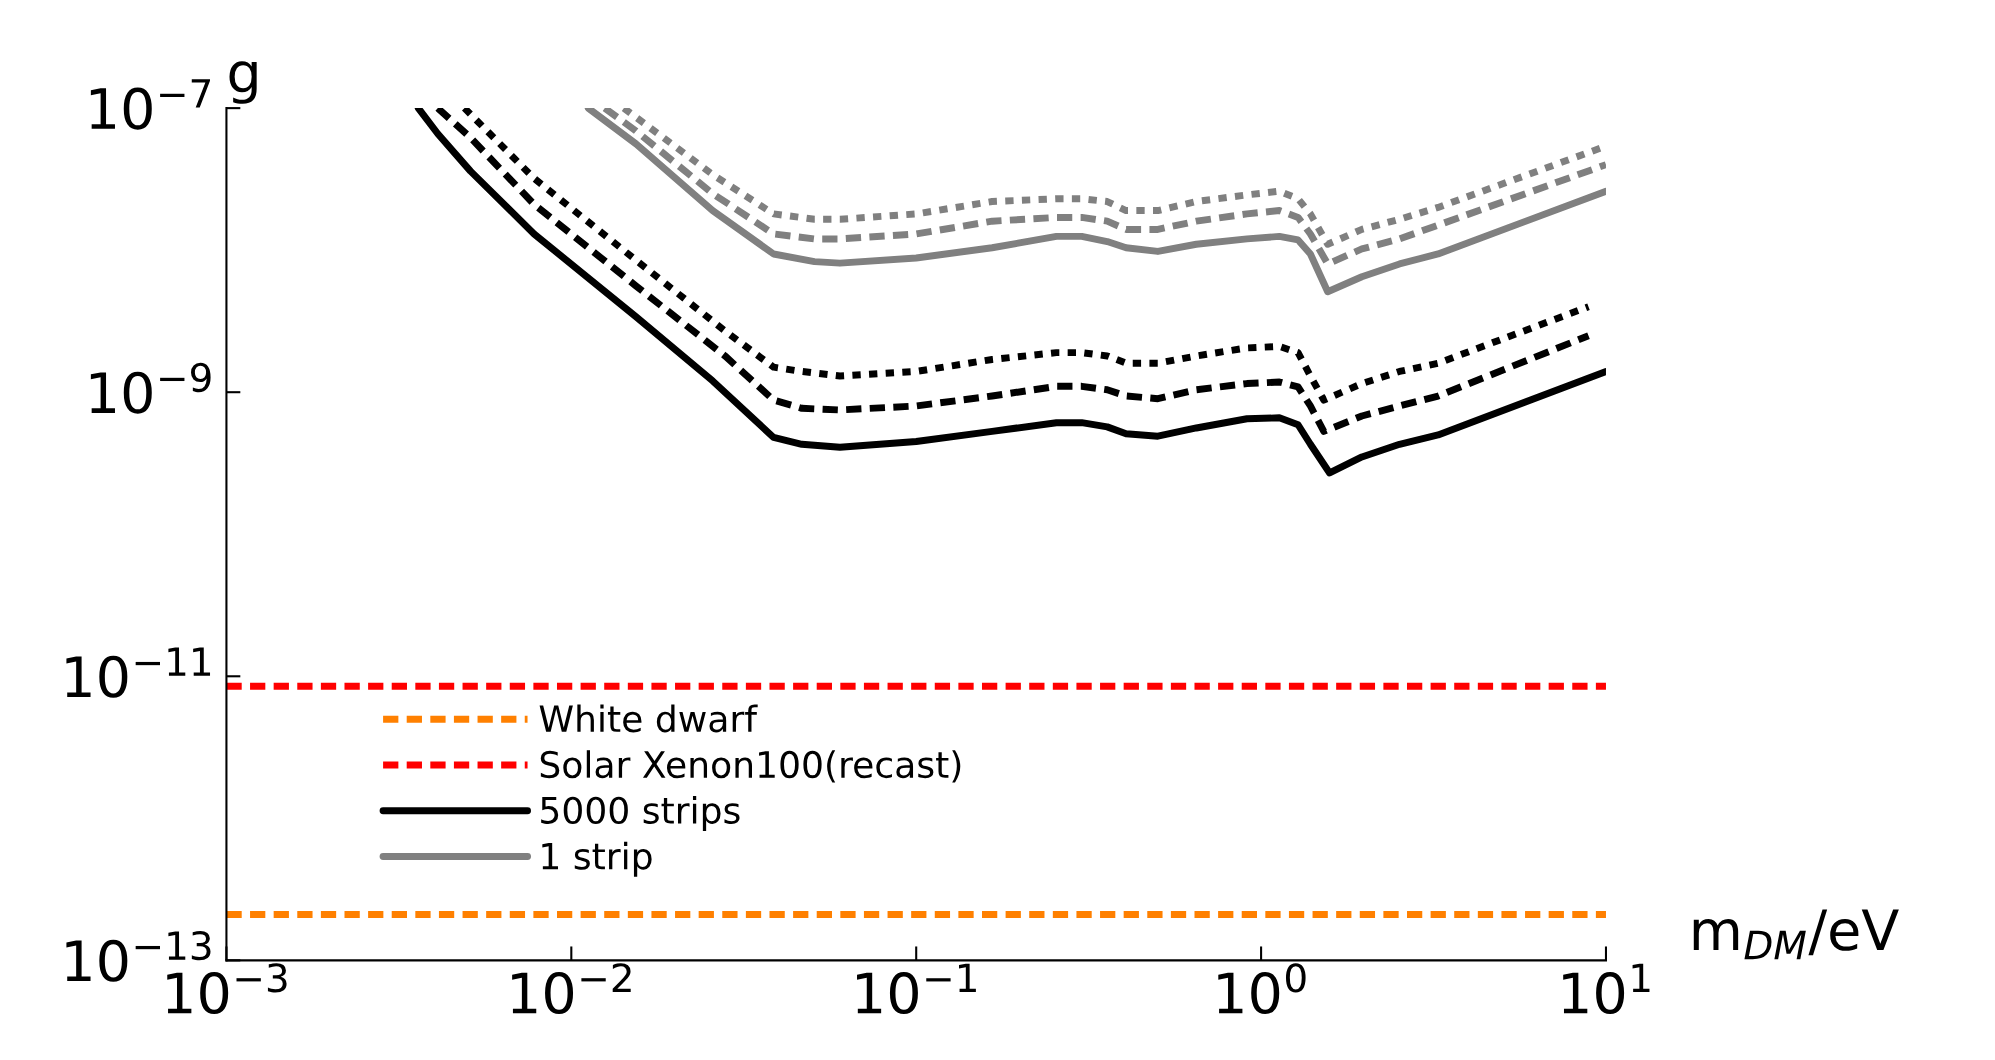 This screenshot has height=1060, width=1995. Describe the element at coordinates (1606, 989) in the screenshot. I see `x-tick-label: 10$^{1}$` at that location.